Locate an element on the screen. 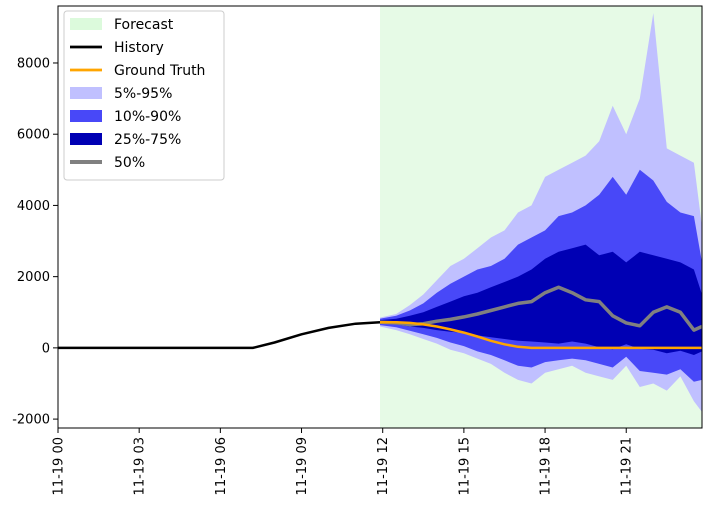 The image size is (718, 525). legend-box is located at coordinates (144, 95).